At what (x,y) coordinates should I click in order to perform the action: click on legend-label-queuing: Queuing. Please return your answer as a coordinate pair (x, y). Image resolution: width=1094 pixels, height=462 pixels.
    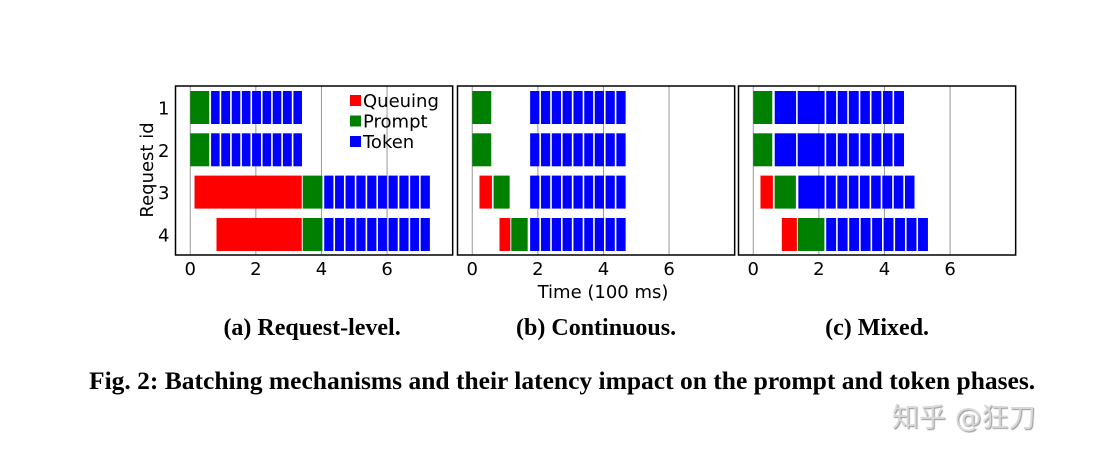
    Looking at the image, I should click on (401, 101).